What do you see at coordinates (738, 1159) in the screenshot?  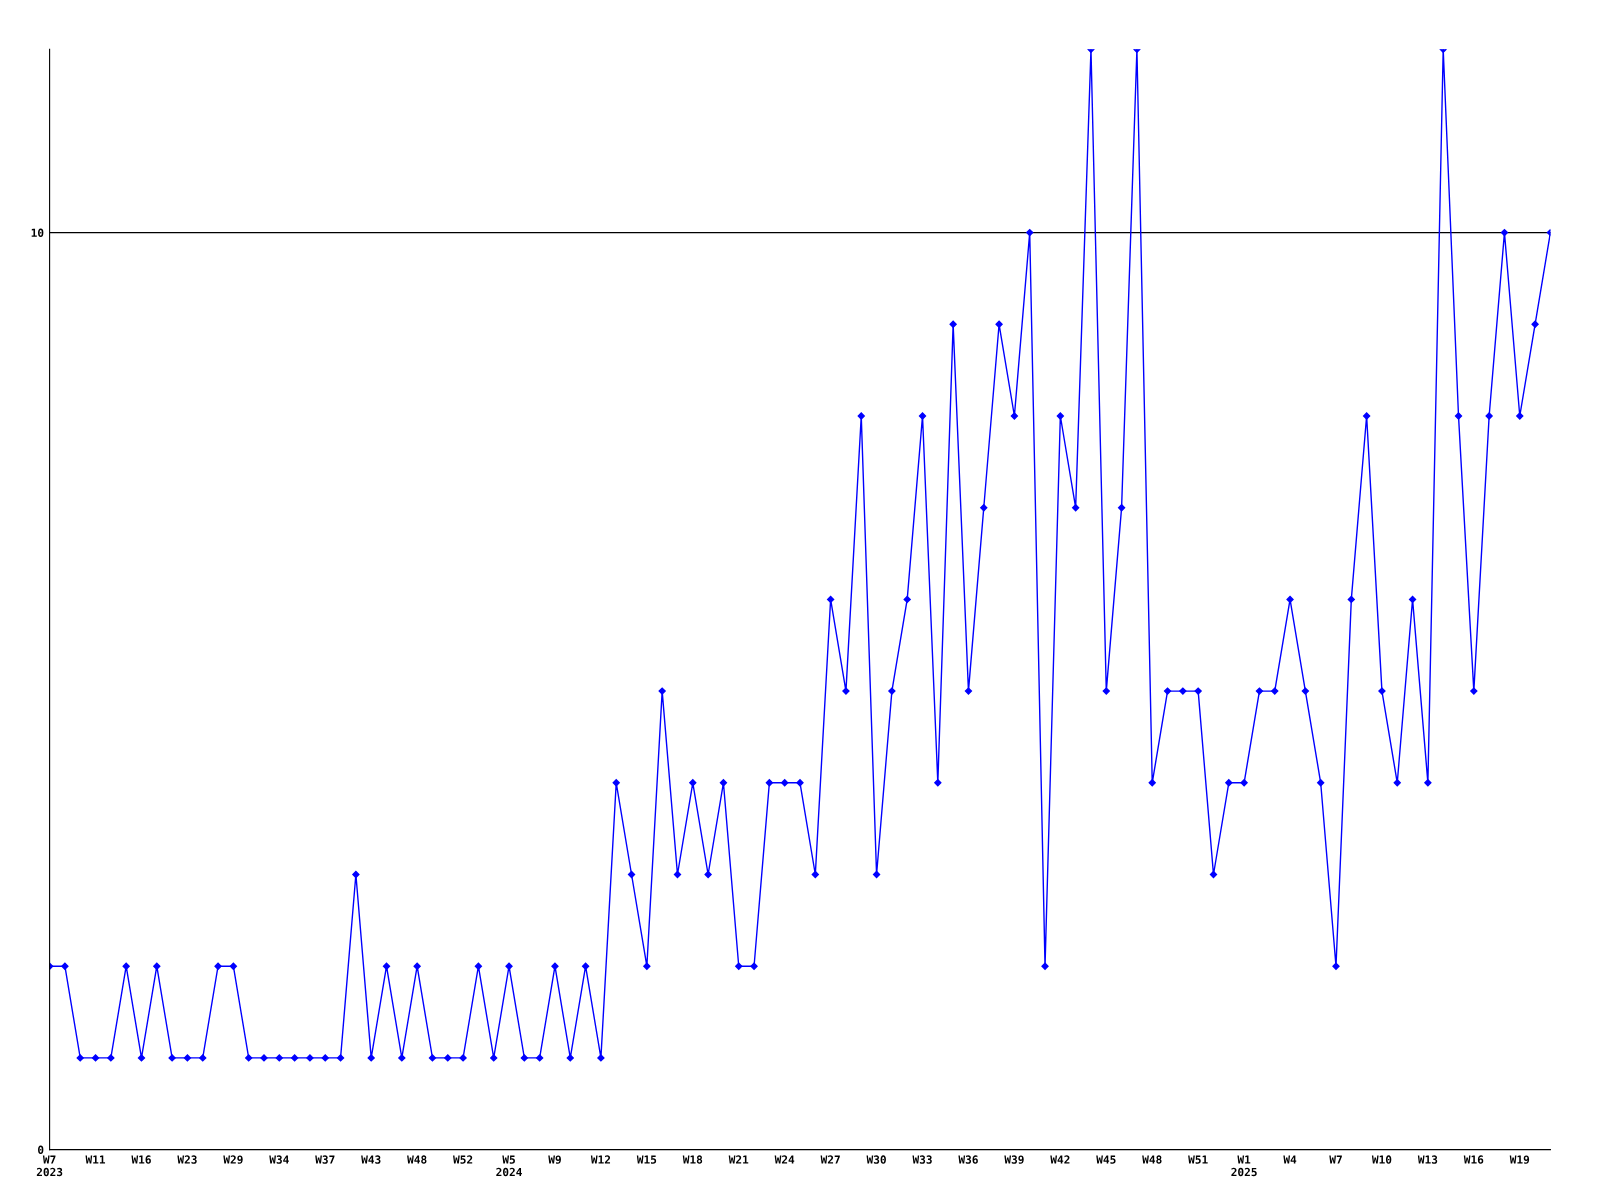 I see `x-tick-label: W21` at bounding box center [738, 1159].